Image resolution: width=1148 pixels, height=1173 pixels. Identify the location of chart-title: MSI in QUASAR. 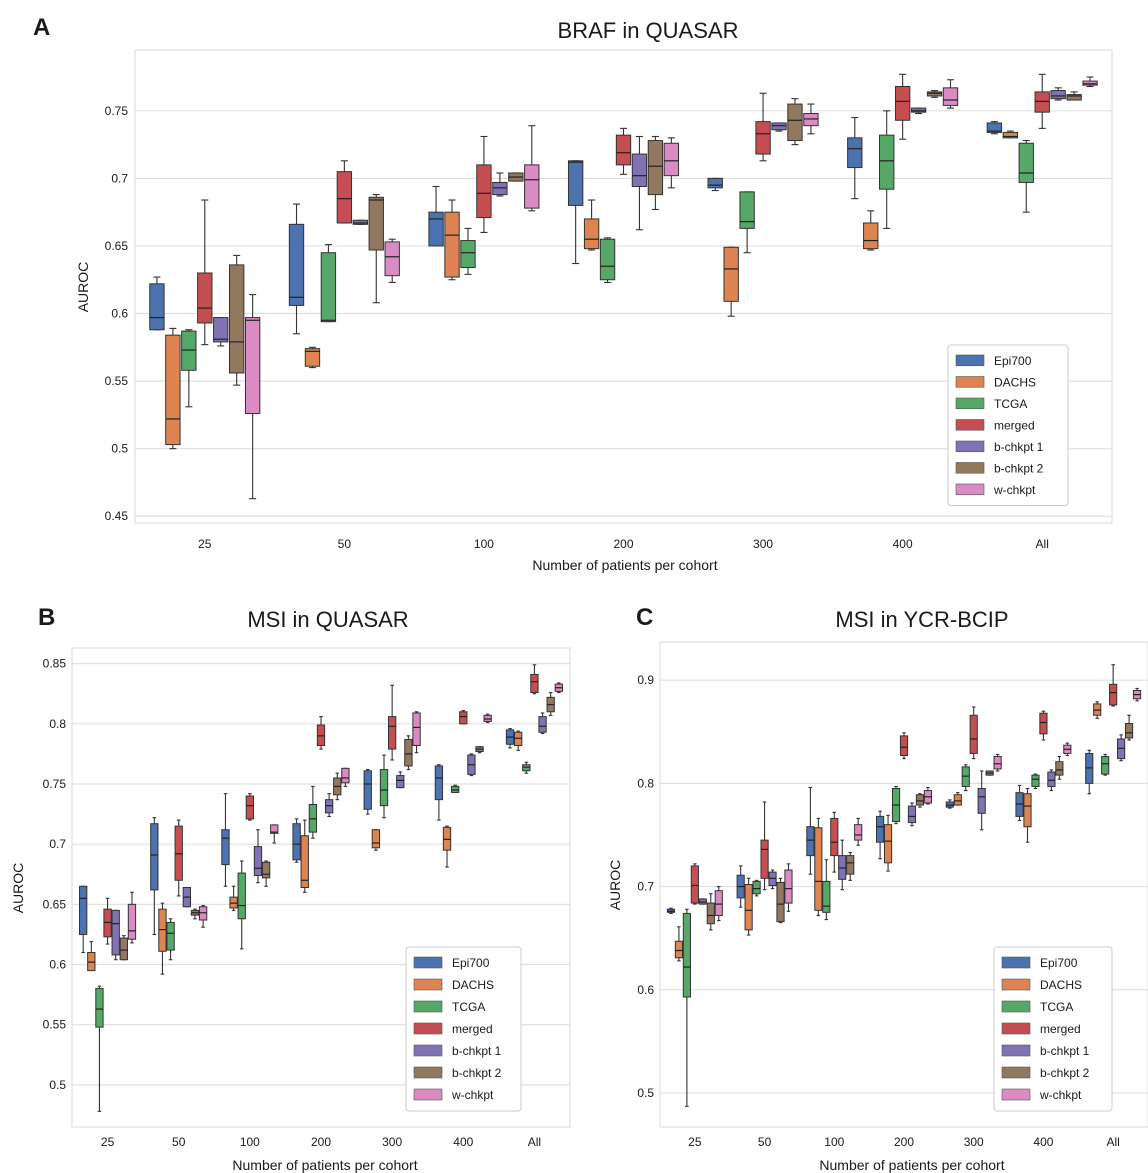
(327, 619).